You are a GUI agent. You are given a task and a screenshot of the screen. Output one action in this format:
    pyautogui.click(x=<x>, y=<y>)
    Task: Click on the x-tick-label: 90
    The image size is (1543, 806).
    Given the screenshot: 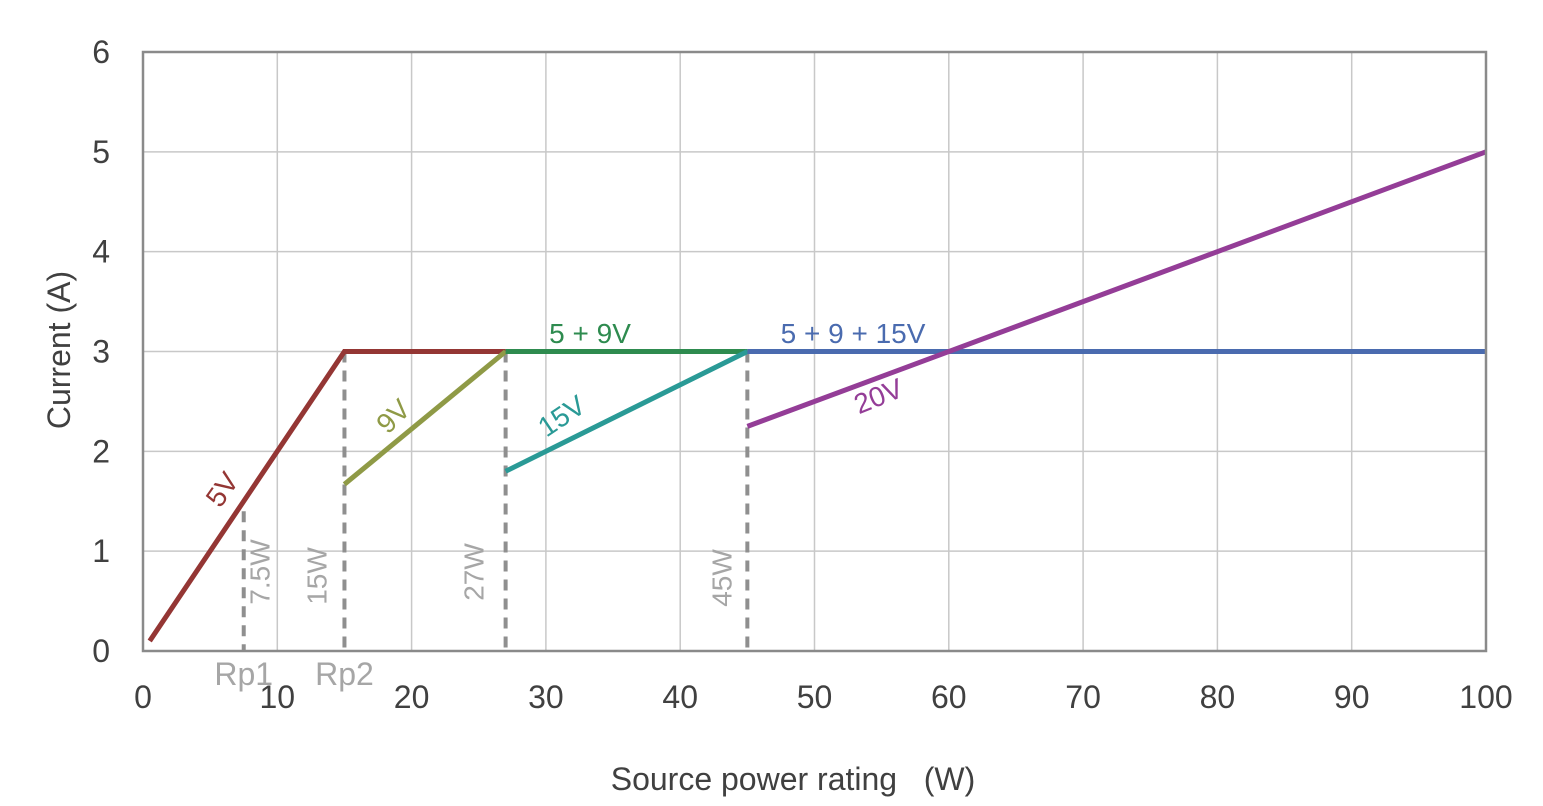 What is the action you would take?
    pyautogui.click(x=1352, y=697)
    